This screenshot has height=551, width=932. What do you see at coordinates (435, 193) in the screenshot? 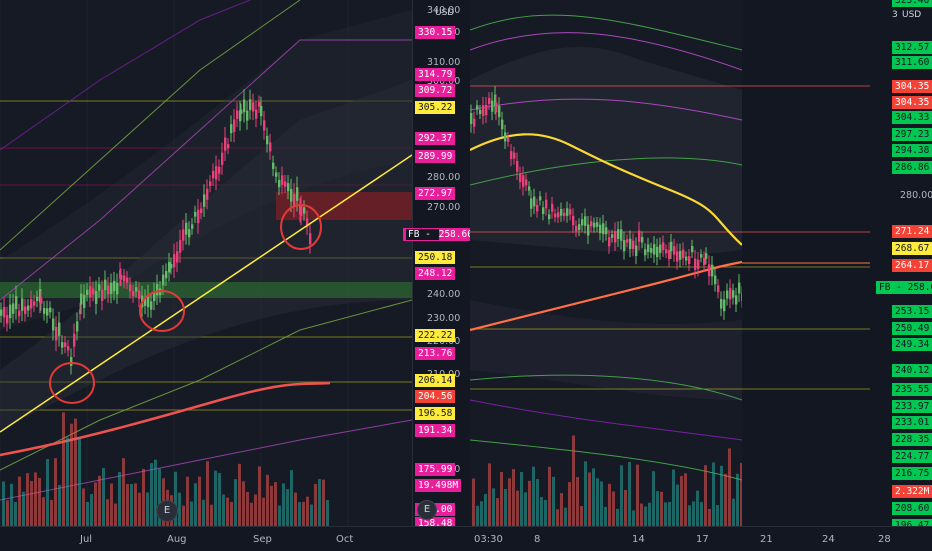
I see `price-tag: 272.97` at bounding box center [435, 193].